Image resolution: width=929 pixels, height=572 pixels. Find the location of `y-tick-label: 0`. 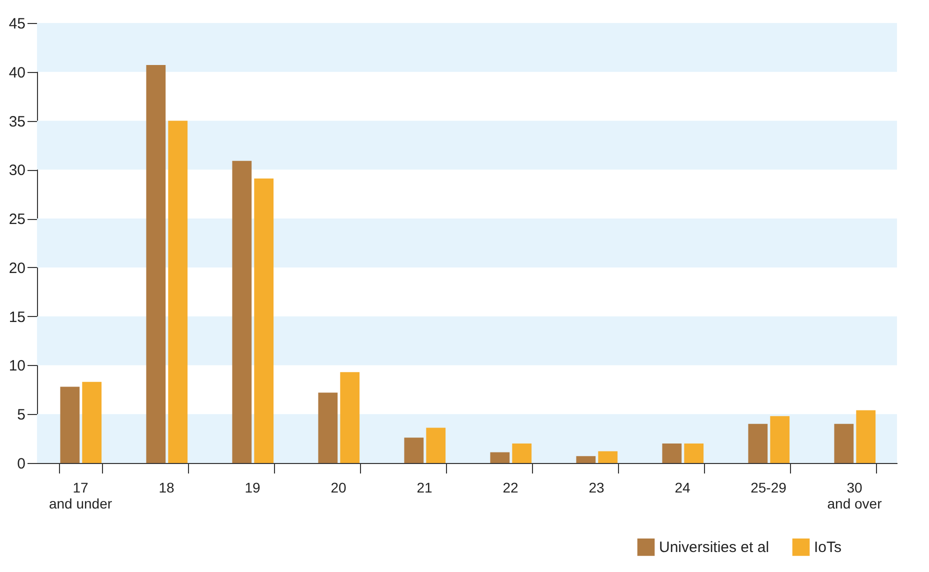

y-tick-label: 0 is located at coordinates (21, 464).